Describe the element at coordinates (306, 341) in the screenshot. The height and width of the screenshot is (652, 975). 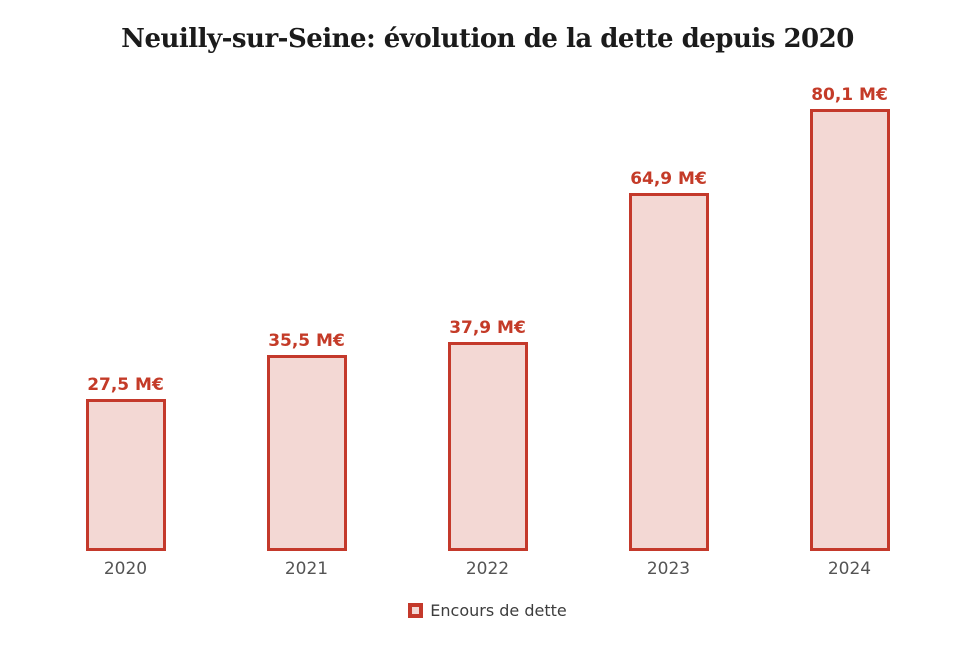
I see `bar-value-label-2021: 35,5 M€` at that location.